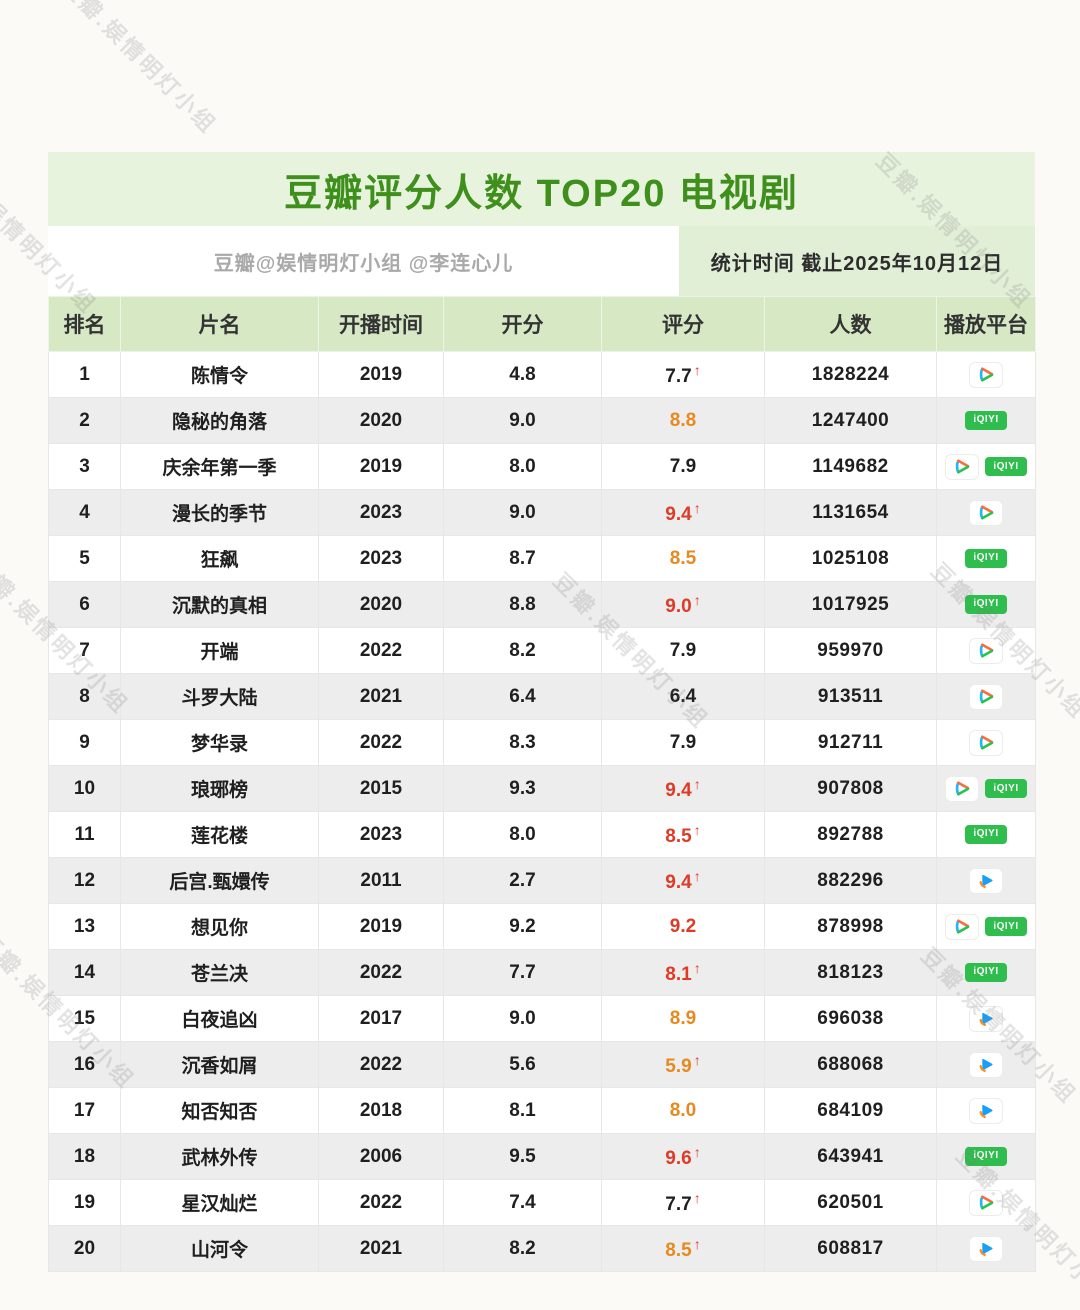 The image size is (1080, 1310). What do you see at coordinates (542, 1156) in the screenshot?
I see `table-row: 18 武林外传 2006 9.5 9.6 ↑ 643941 iQIYI` at bounding box center [542, 1156].